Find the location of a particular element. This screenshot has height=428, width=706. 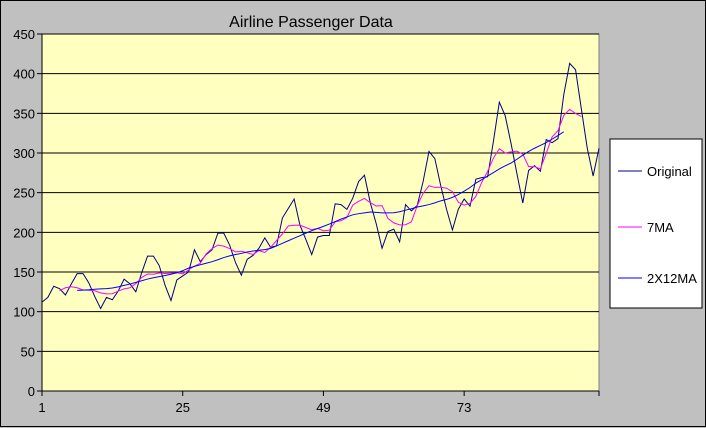

y-tick-label-1: 50 is located at coordinates (28, 351).